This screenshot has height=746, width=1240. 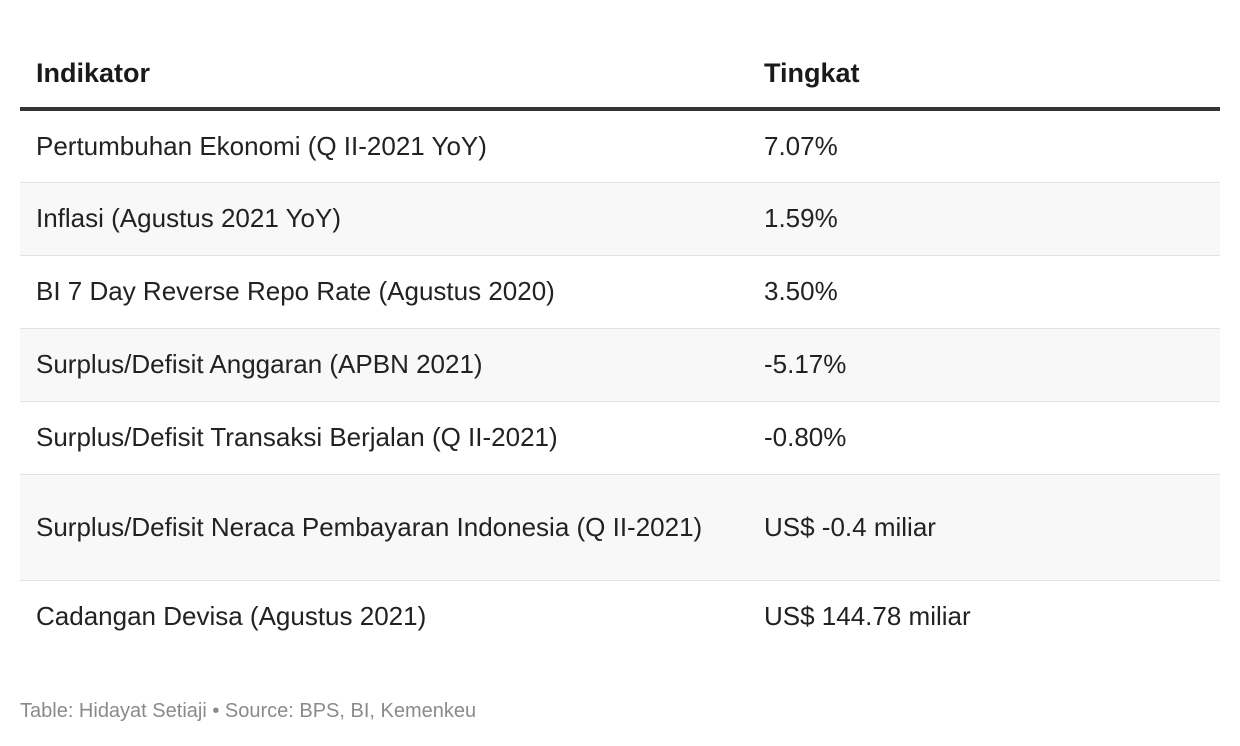 I want to click on column-header-tingkat: Tingkat, so click(x=984, y=75).